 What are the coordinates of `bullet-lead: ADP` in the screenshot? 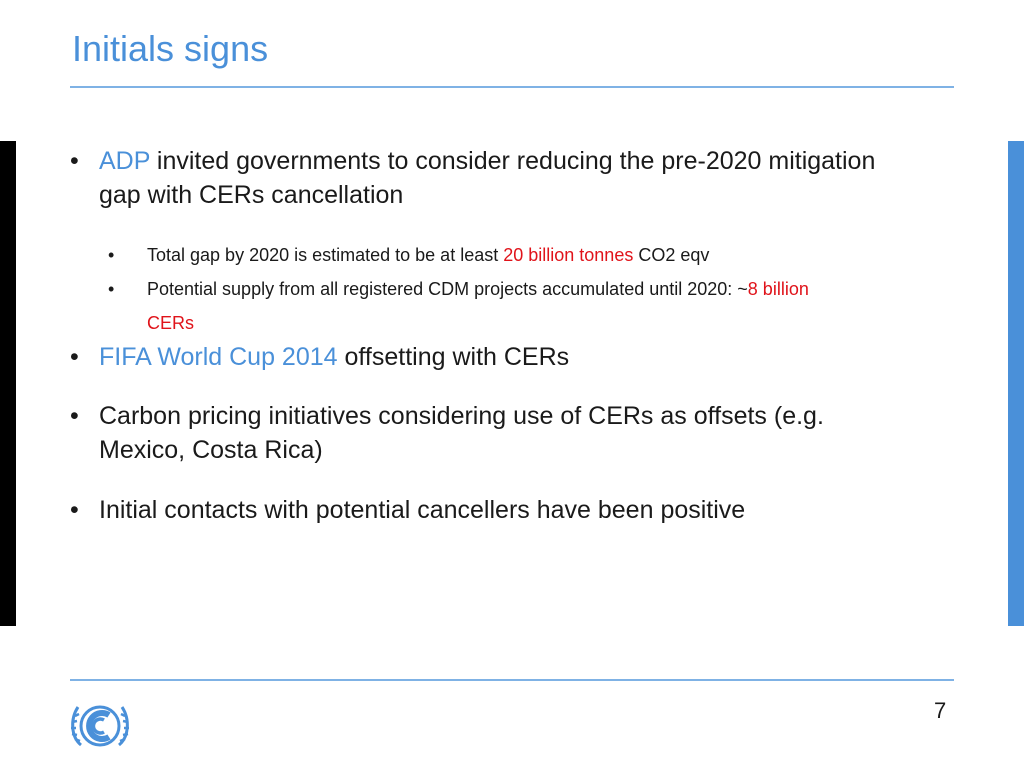 It's located at (124, 161).